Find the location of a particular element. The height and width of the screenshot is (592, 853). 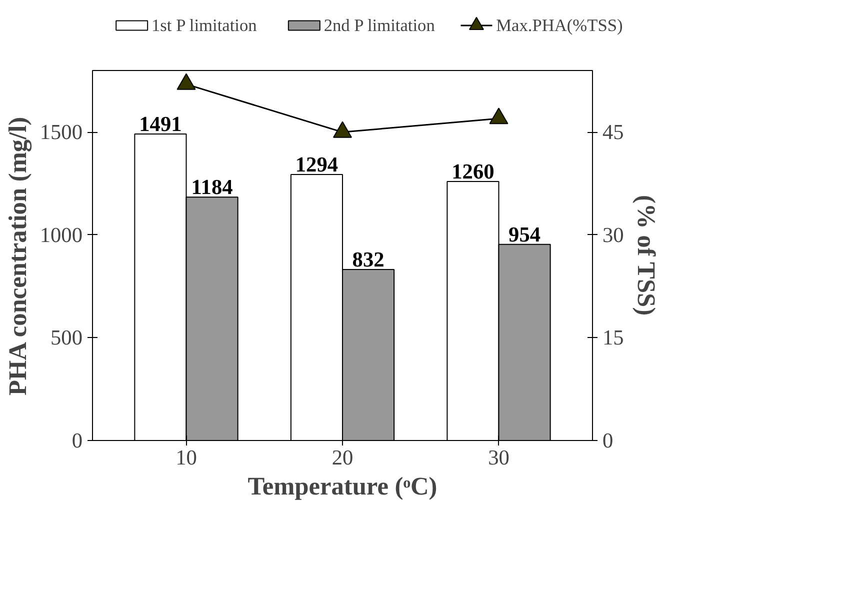

x-tick-label: 30 is located at coordinates (499, 458).